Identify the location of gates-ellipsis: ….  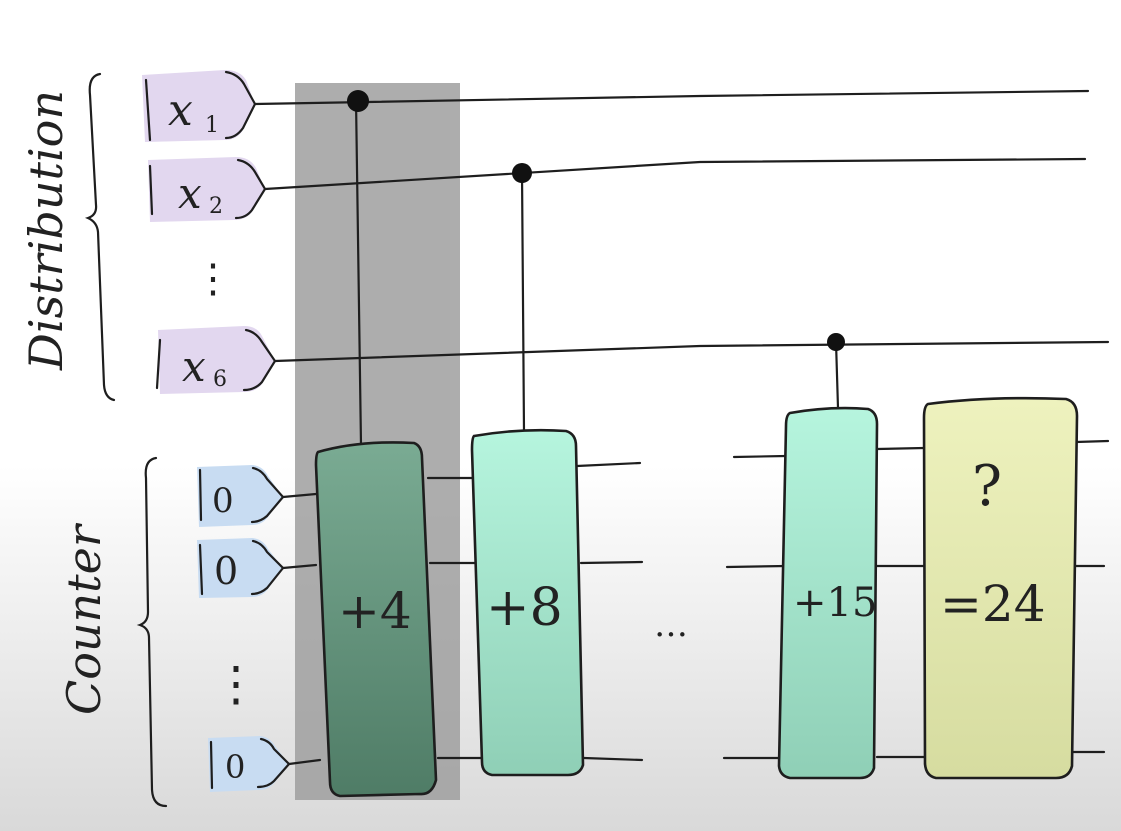
(671, 625).